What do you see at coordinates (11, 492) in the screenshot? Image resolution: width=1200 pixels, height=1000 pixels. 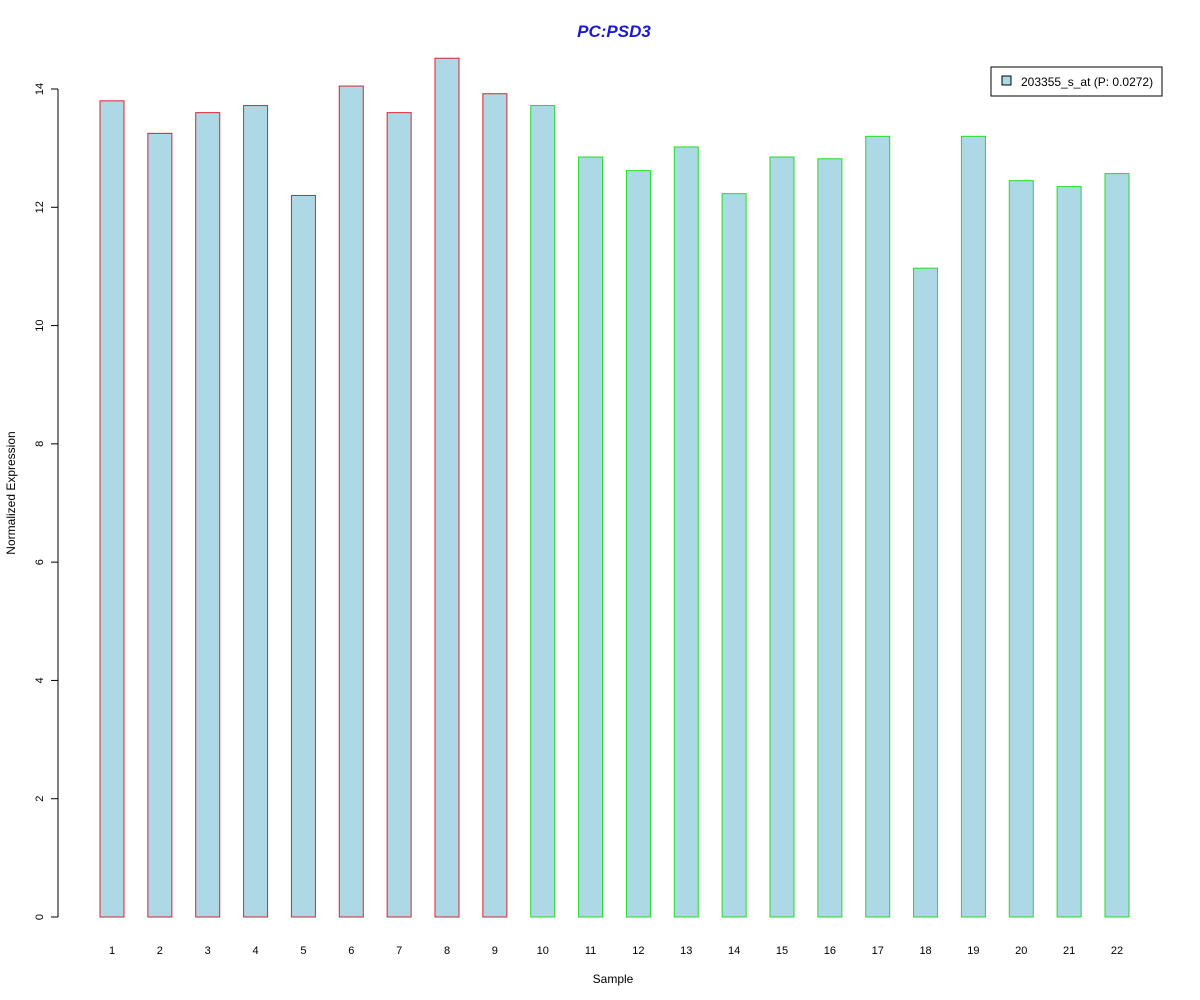 I see `y-axis-label: Normalized Expression` at bounding box center [11, 492].